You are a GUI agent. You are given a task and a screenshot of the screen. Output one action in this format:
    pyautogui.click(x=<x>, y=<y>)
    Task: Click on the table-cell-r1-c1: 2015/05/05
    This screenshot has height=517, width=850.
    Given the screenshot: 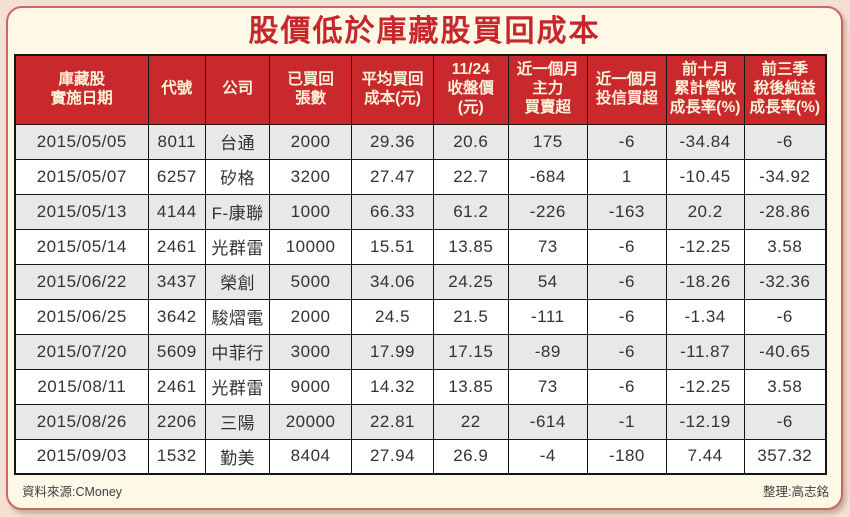 What is the action you would take?
    pyautogui.click(x=81, y=141)
    